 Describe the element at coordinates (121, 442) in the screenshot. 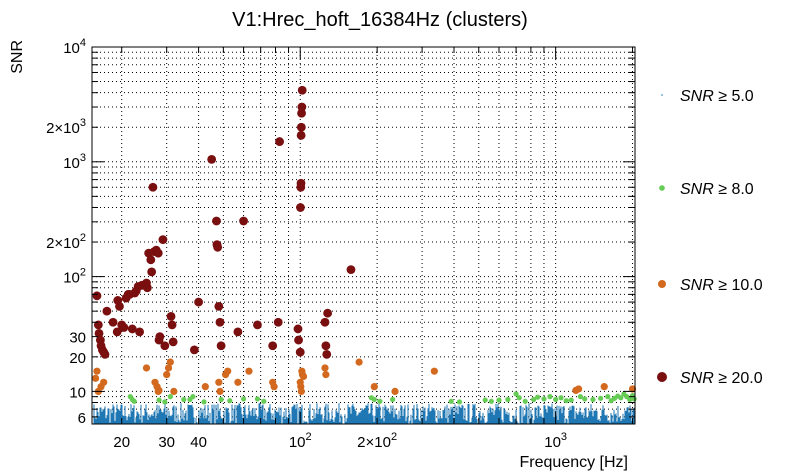

I see `x-tick-label: 20` at that location.